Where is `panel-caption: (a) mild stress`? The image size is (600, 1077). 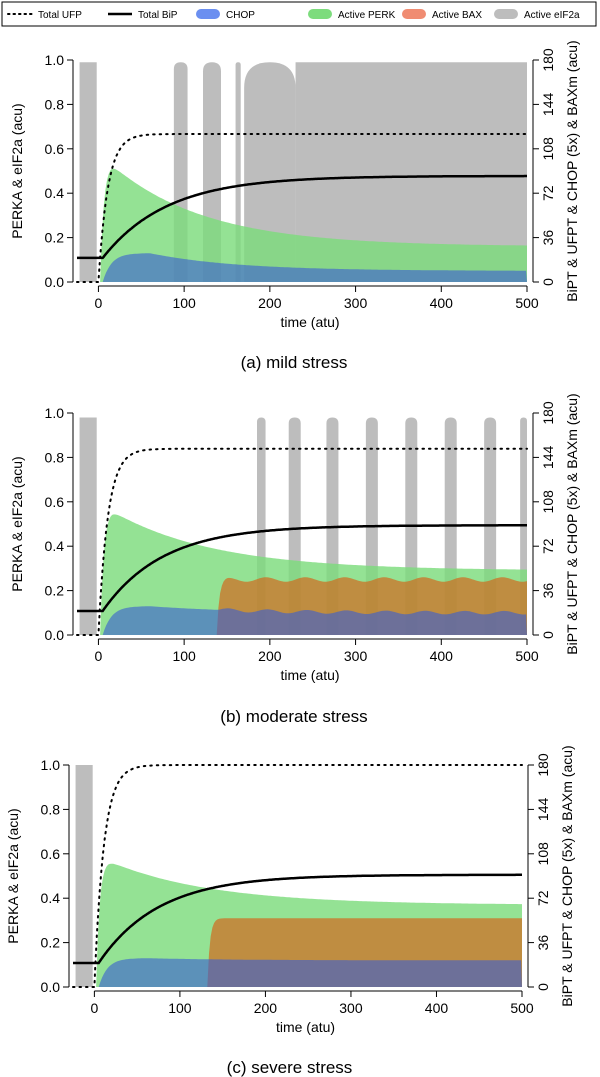
panel-caption: (a) mild stress is located at coordinates (294, 362).